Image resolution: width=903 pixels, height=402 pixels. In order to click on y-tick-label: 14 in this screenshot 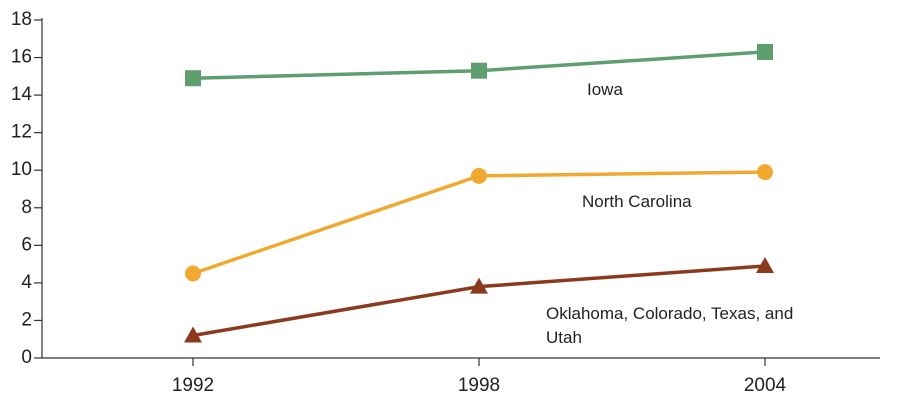, I will do `click(22, 94)`.